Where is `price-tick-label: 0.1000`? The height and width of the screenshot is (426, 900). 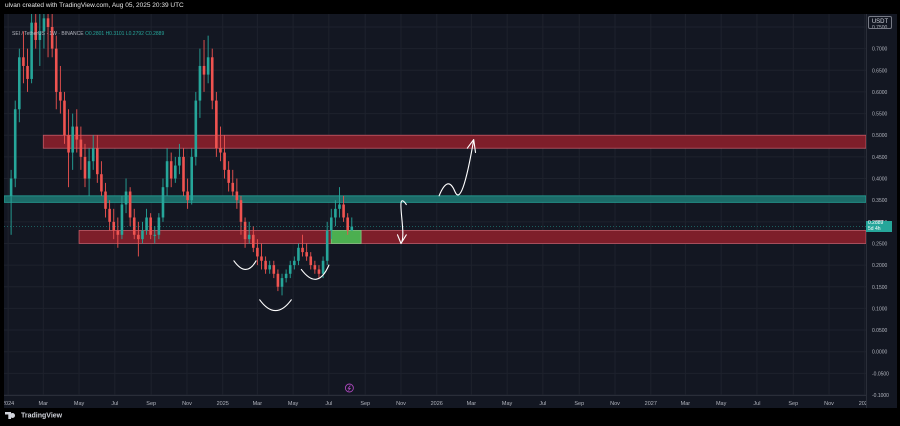 price-tick-label: 0.1000 is located at coordinates (880, 309).